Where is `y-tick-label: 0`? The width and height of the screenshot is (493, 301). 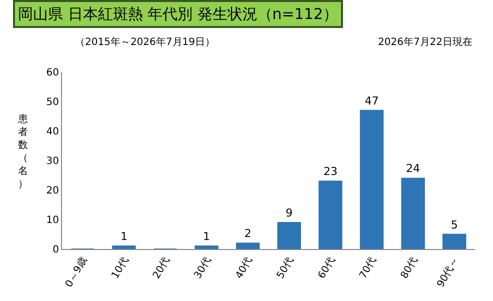 y-tick-label: 0 is located at coordinates (55, 250).